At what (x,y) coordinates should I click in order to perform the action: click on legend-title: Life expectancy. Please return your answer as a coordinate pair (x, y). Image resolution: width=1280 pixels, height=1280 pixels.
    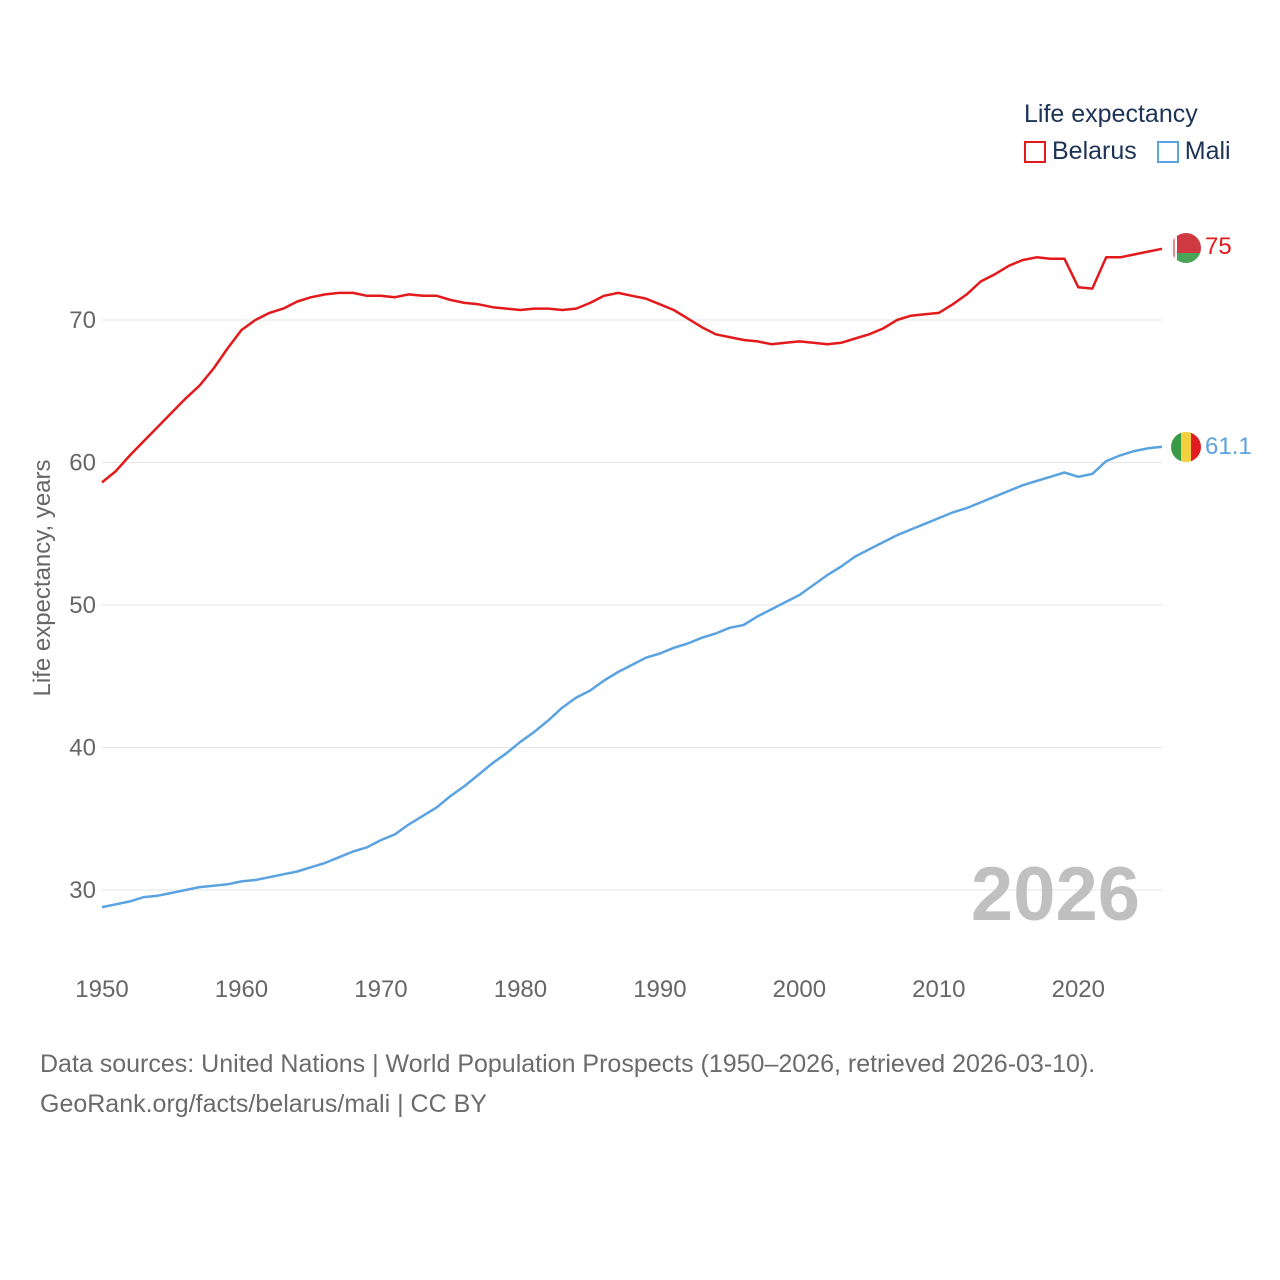
    Looking at the image, I should click on (1111, 114).